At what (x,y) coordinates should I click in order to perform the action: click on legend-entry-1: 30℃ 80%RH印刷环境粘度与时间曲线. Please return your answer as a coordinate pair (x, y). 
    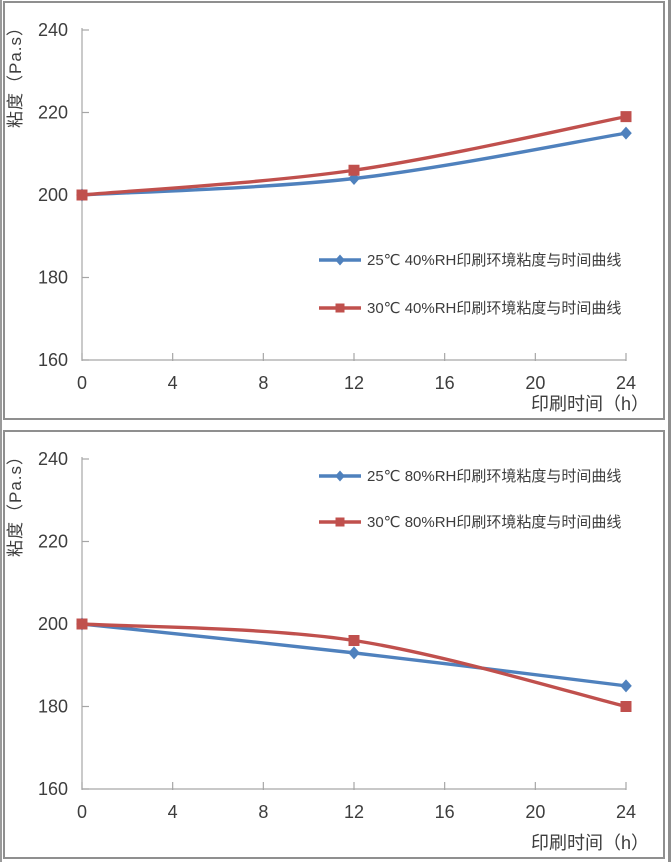
    Looking at the image, I should click on (470, 522).